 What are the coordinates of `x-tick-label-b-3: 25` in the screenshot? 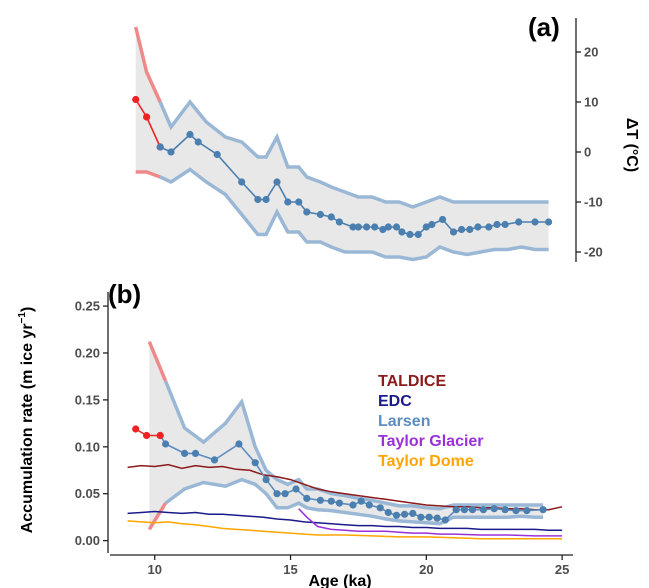 It's located at (562, 569).